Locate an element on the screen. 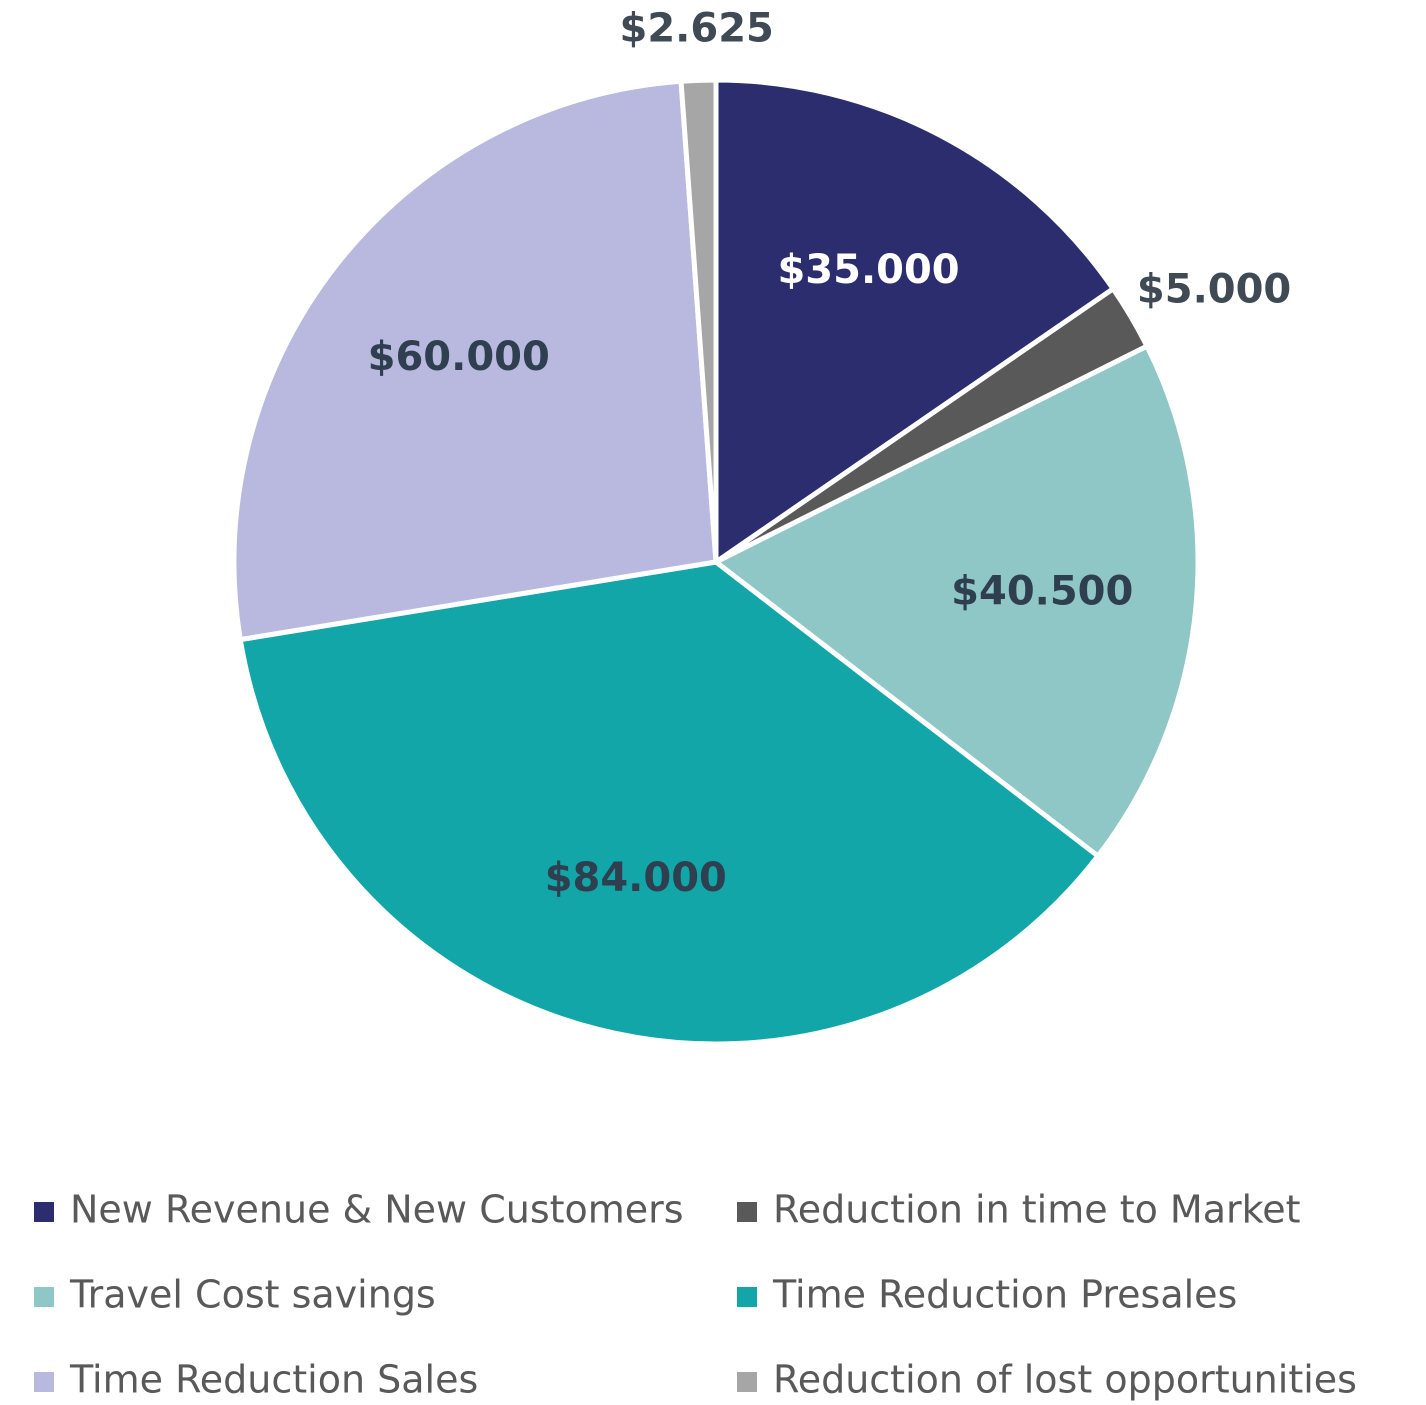 The image size is (1426, 1405). legend-label: New Revenue & New Customers is located at coordinates (377, 1210).